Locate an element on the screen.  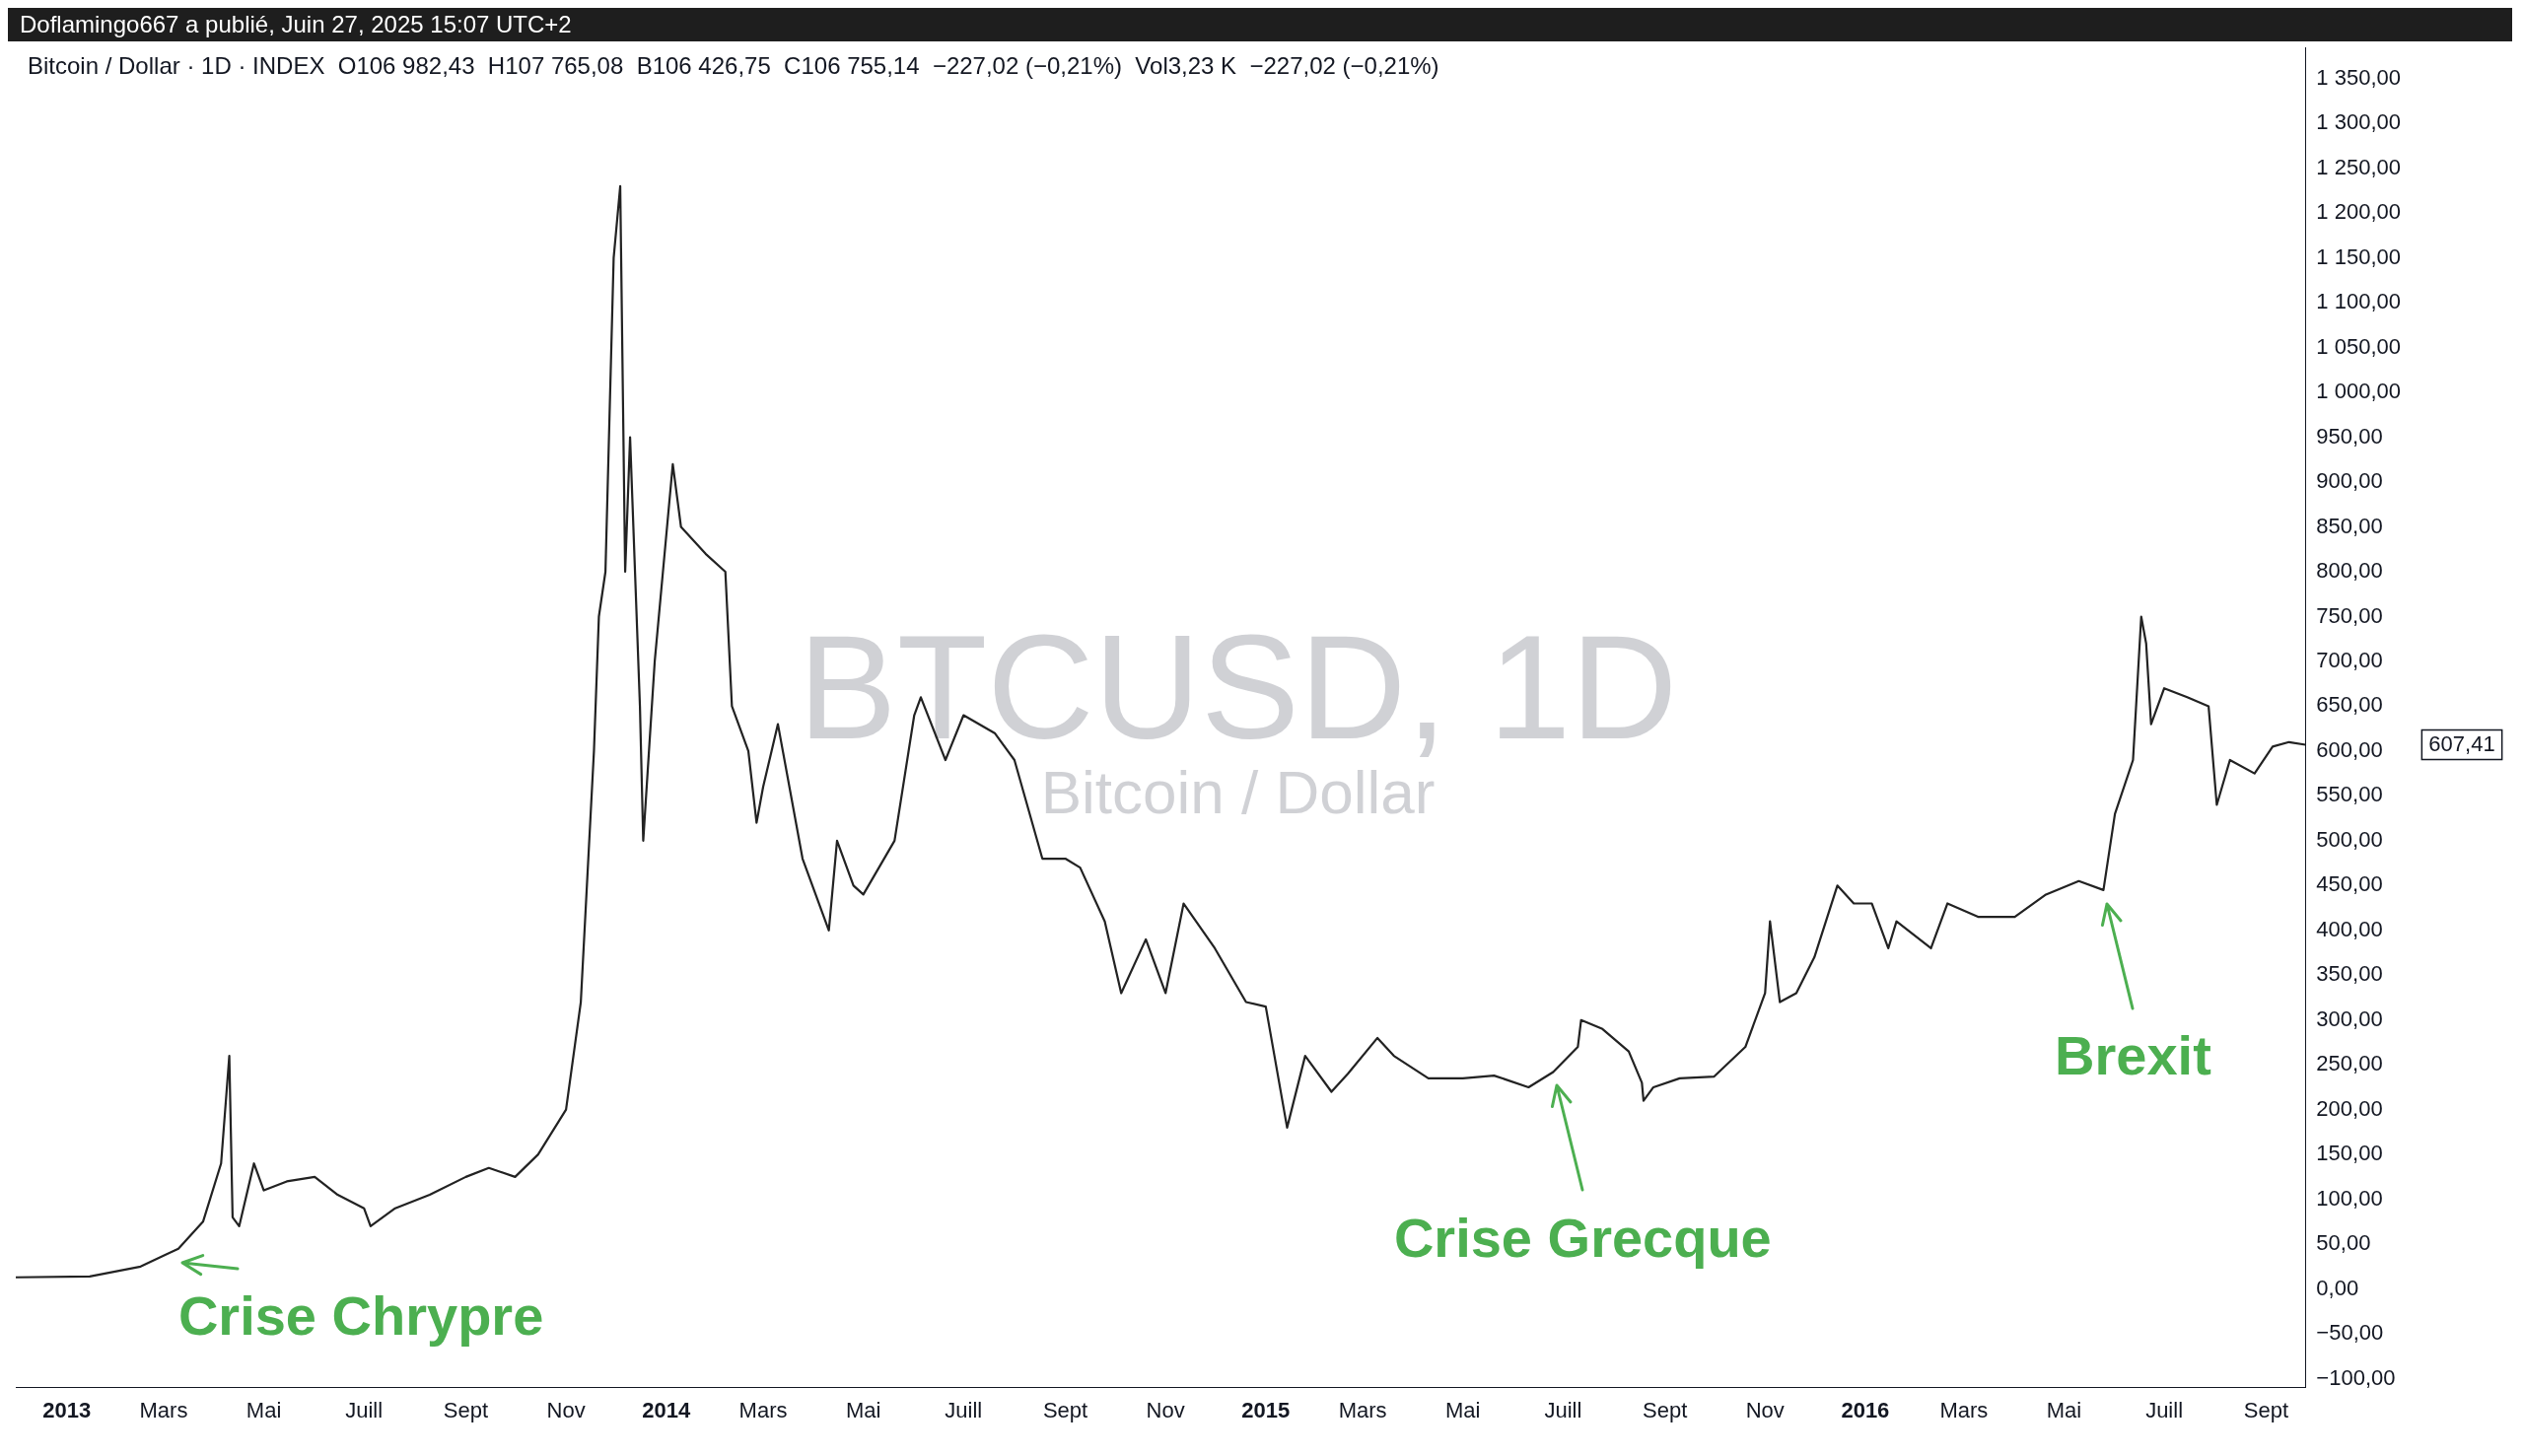
y-tick-label: −50,00 is located at coordinates (2350, 1333).